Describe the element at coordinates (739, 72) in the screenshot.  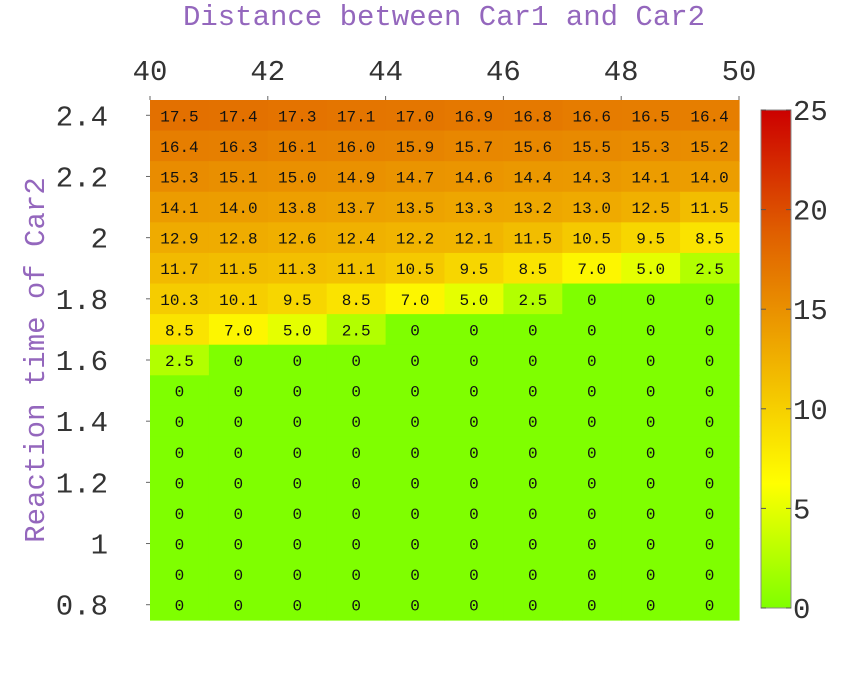
I see `x-tick-label: 50` at that location.